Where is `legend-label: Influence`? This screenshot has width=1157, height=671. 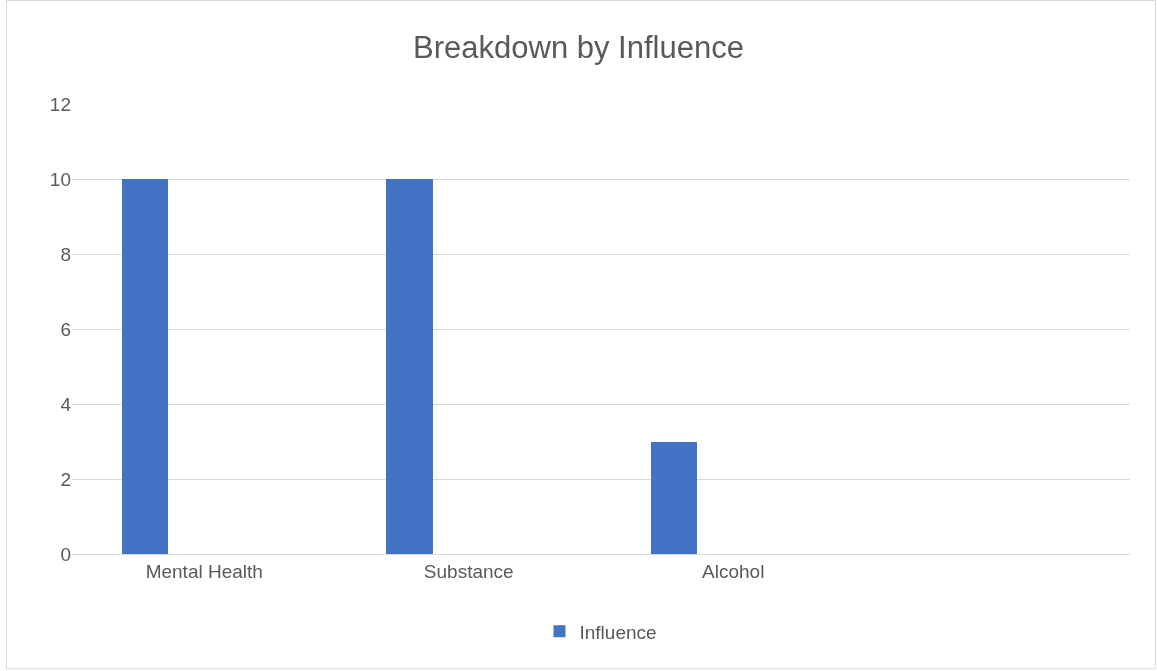
legend-label: Influence is located at coordinates (618, 632).